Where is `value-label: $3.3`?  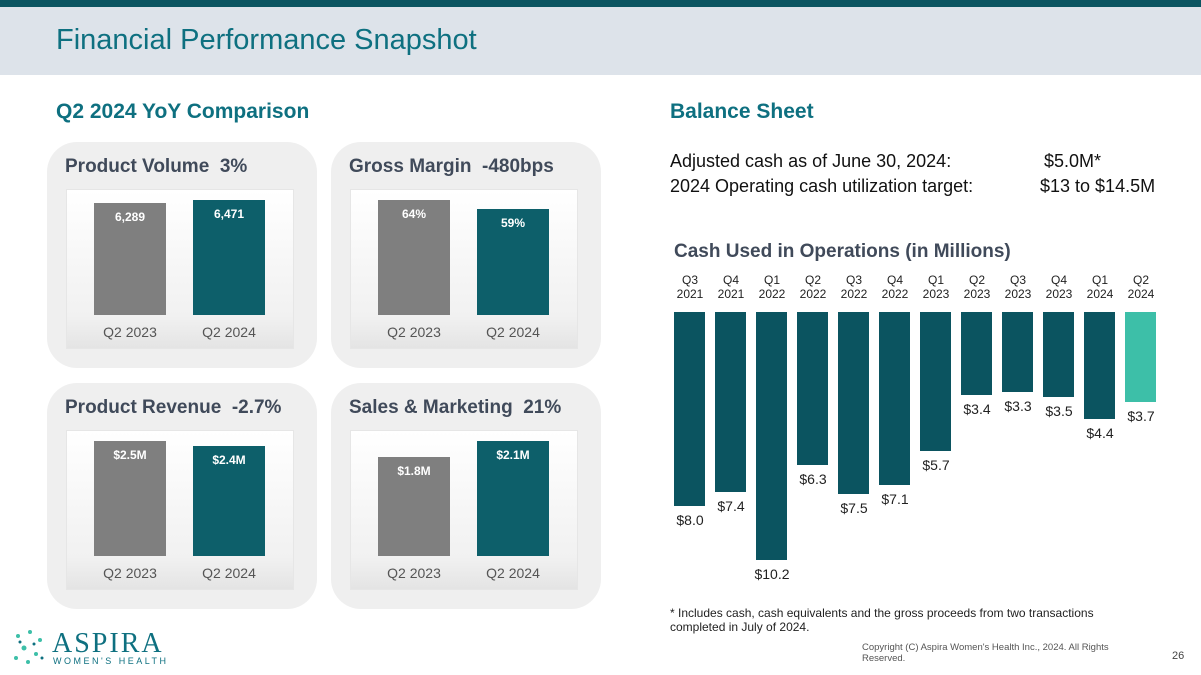 value-label: $3.3 is located at coordinates (1018, 406).